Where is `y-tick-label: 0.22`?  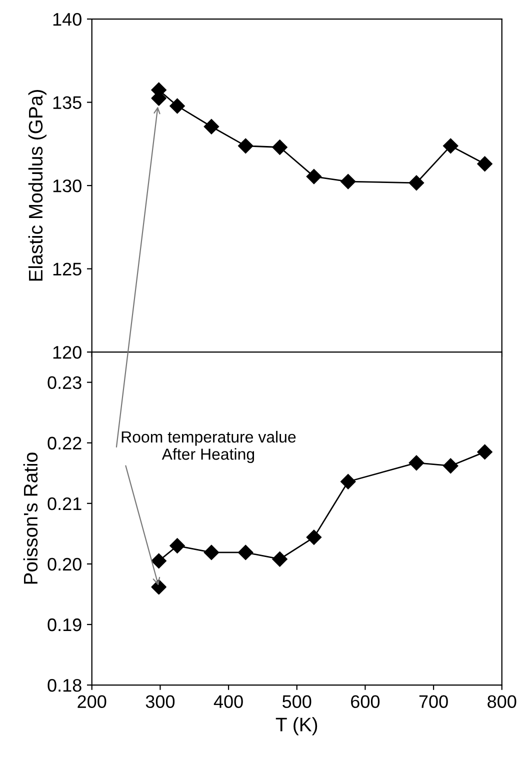
y-tick-label: 0.22 is located at coordinates (65, 443).